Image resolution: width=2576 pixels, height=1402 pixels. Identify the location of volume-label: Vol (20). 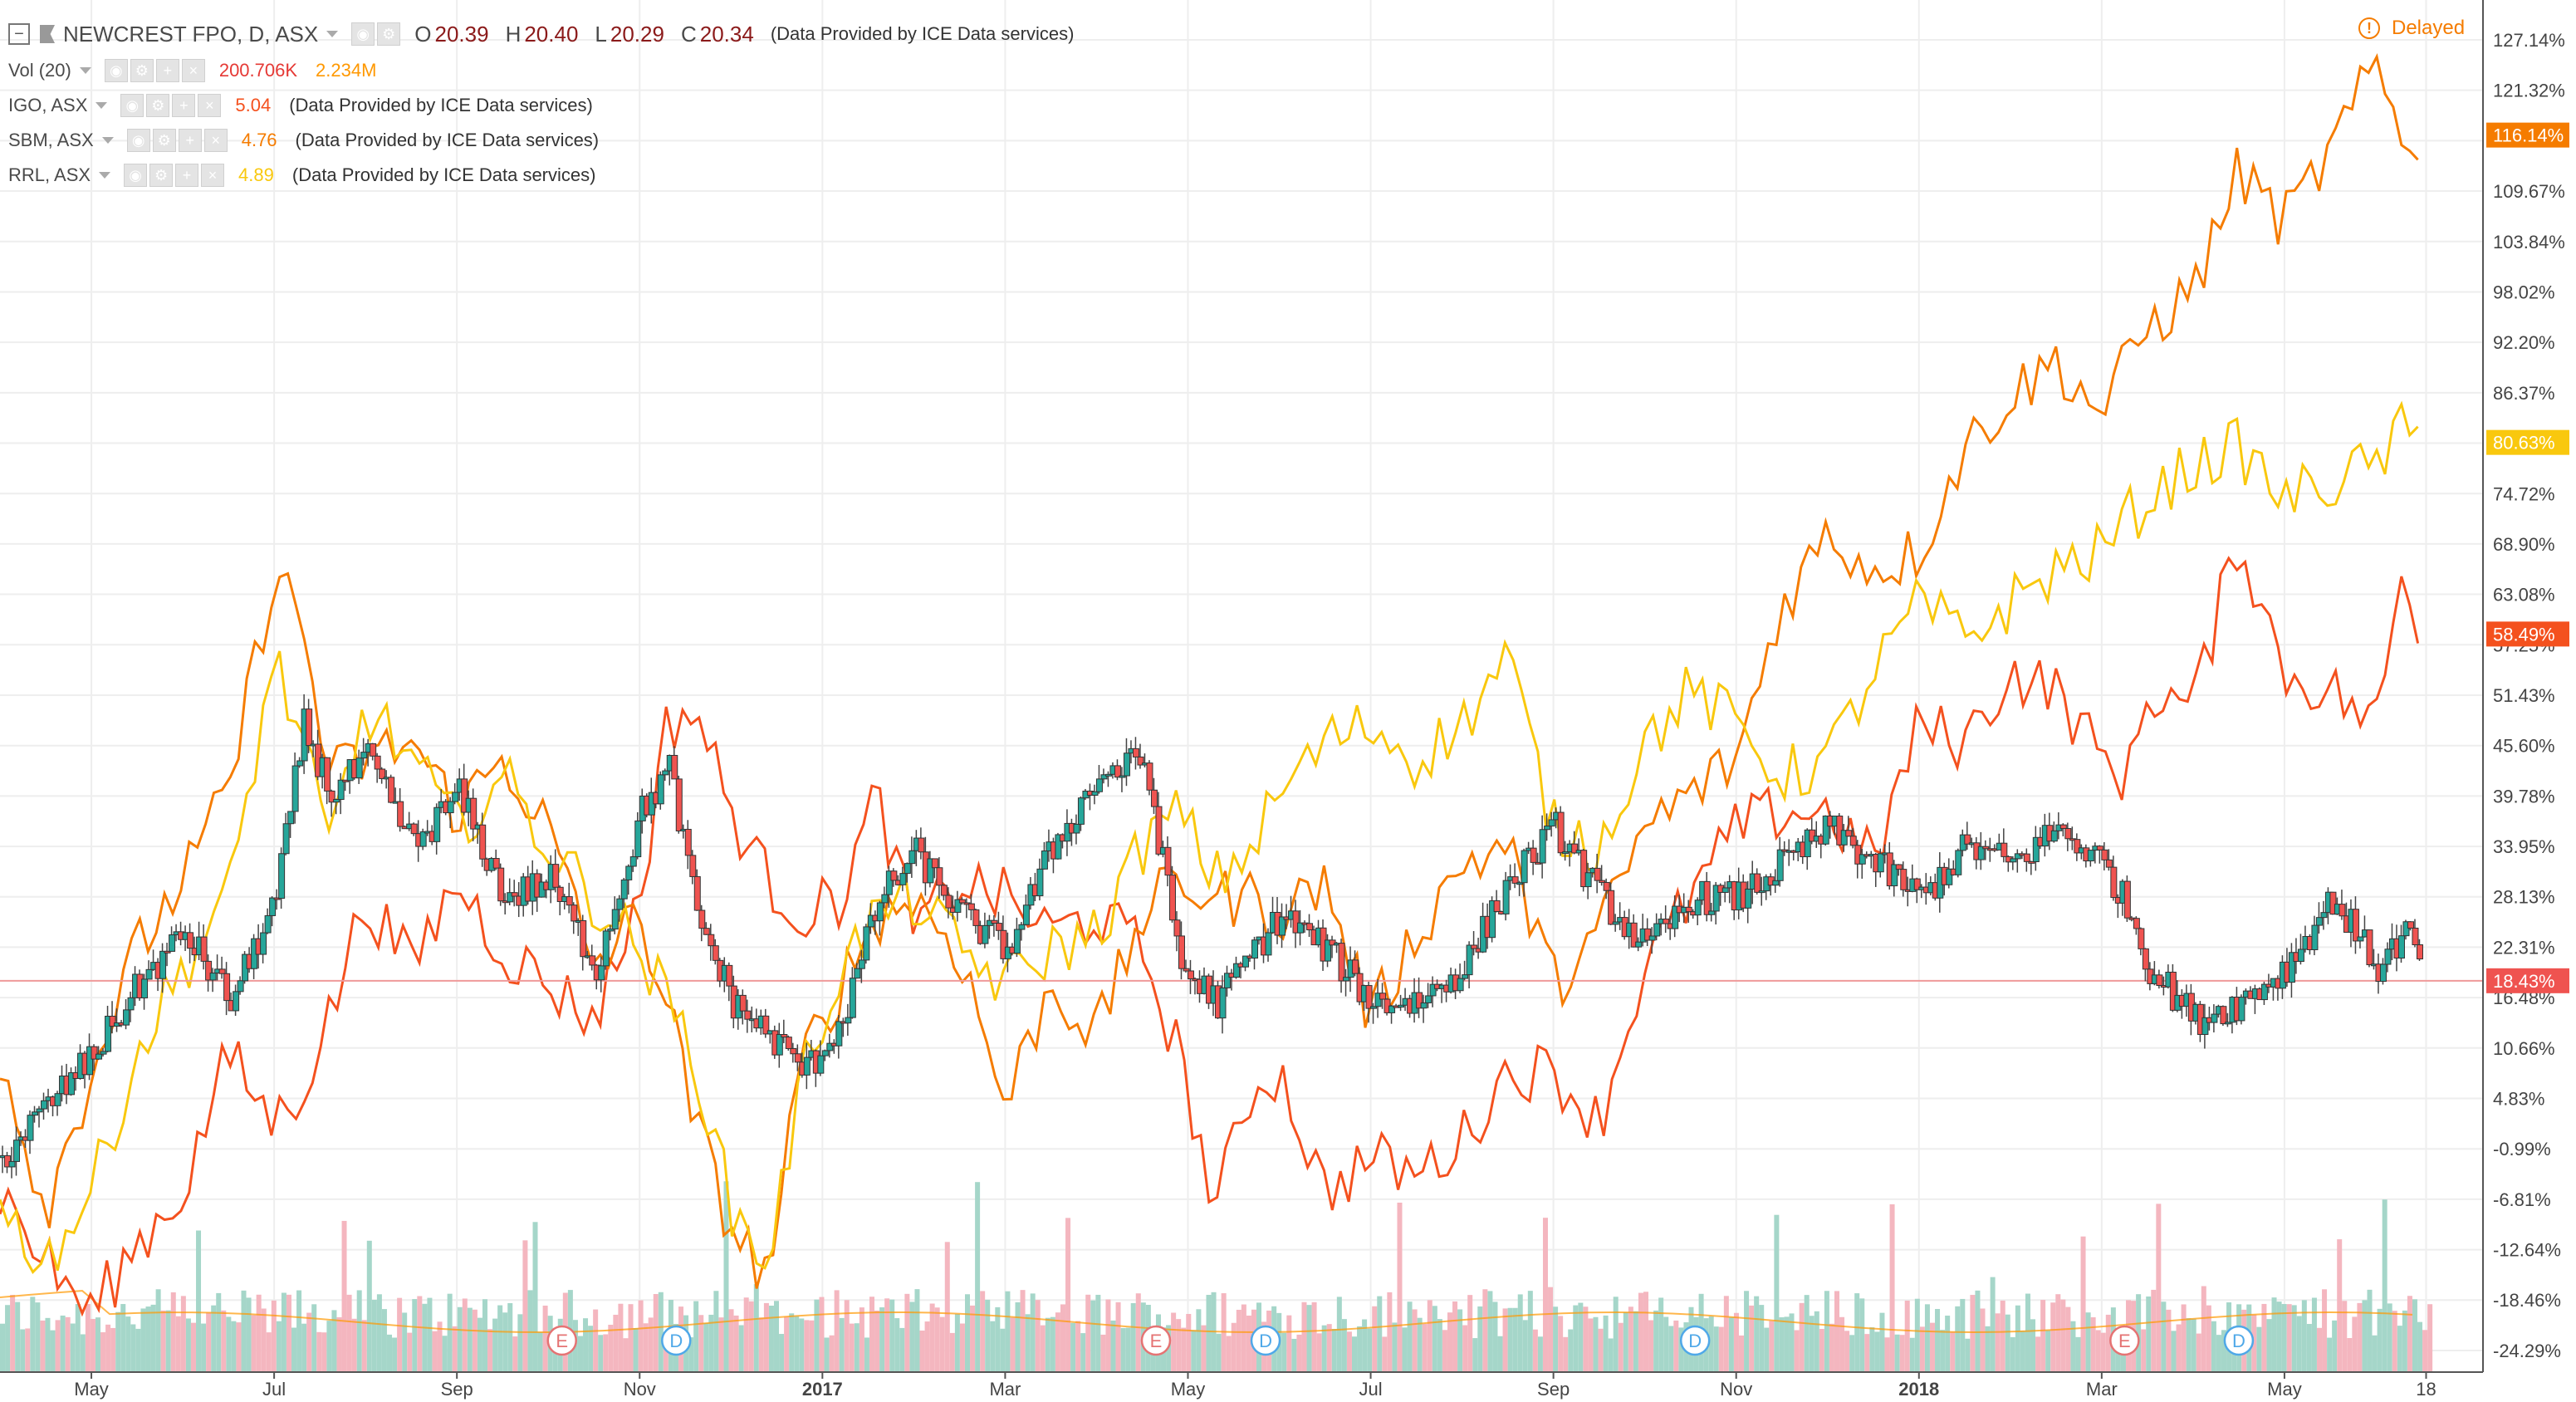
(39, 70).